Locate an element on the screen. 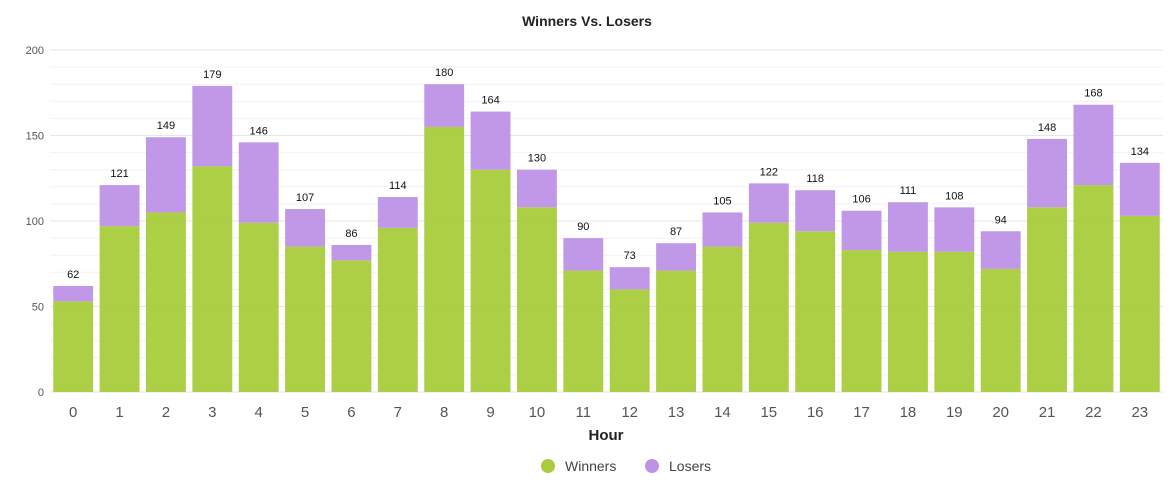 The height and width of the screenshot is (501, 1174). y-tick-label: 100 is located at coordinates (35, 222).